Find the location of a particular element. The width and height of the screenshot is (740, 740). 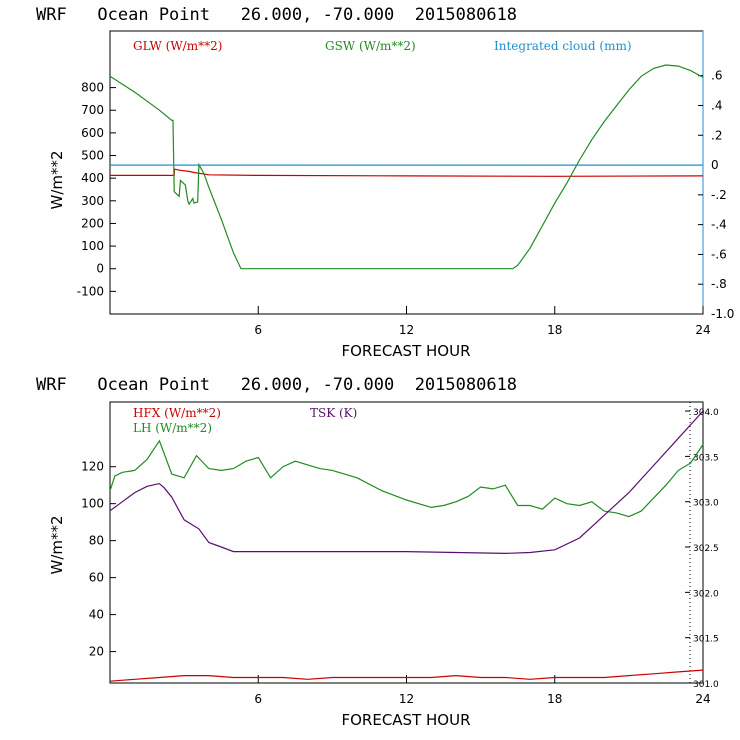

bottom-series-line-lh is located at coordinates (406, 478).